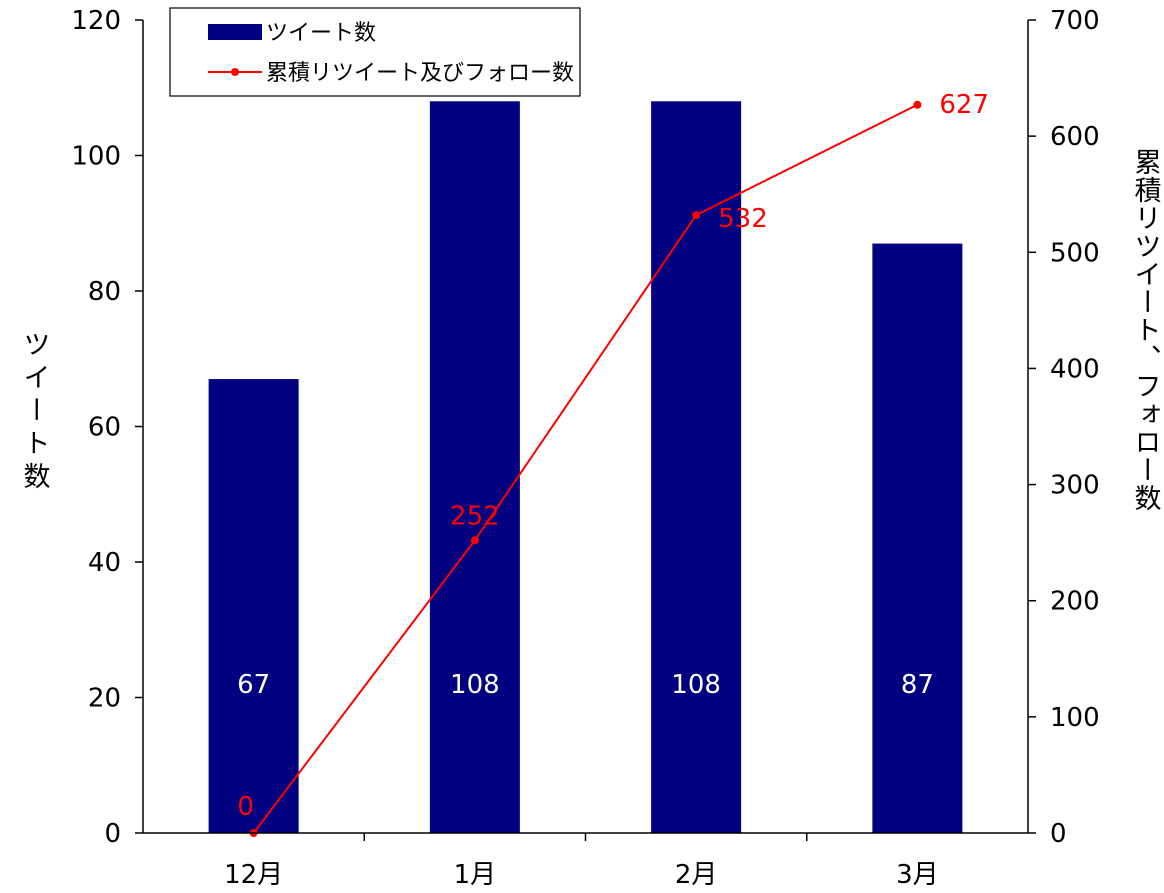  I want to click on left-tick-label-2: 40, so click(104, 563).